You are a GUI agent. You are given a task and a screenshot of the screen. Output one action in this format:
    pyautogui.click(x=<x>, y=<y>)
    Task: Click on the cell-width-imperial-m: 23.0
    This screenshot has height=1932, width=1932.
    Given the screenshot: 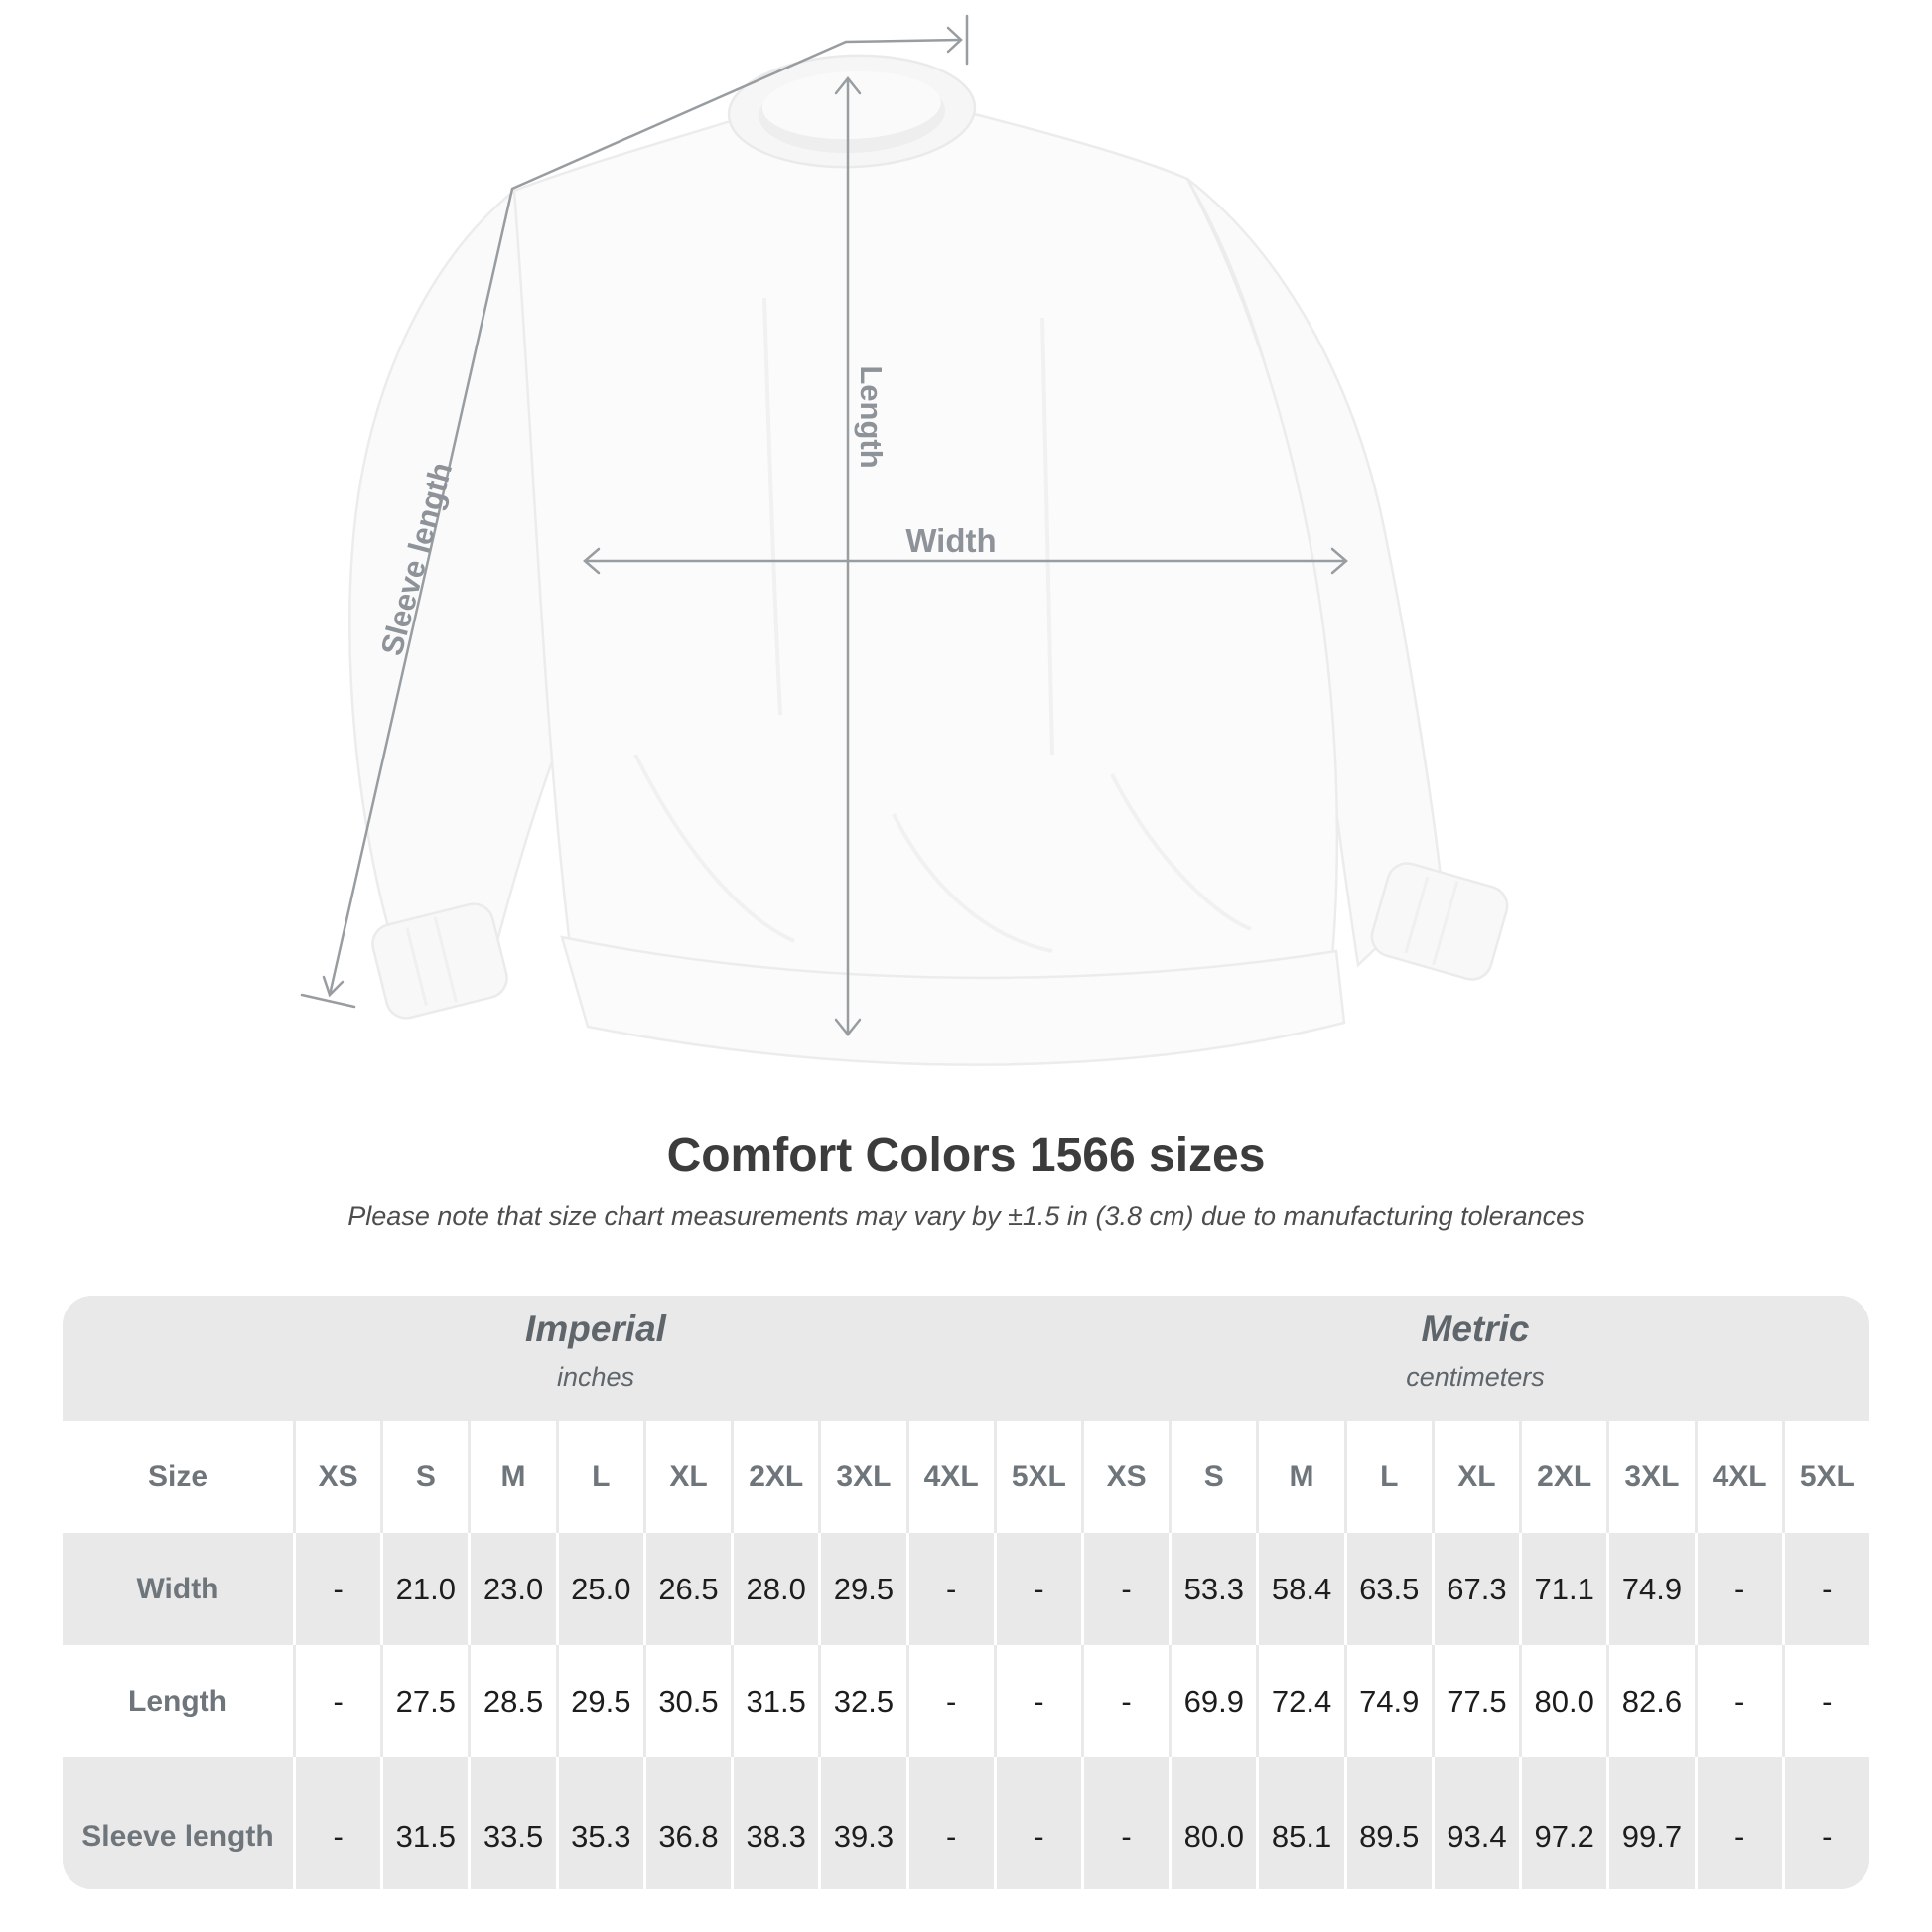 What is the action you would take?
    pyautogui.click(x=512, y=1589)
    